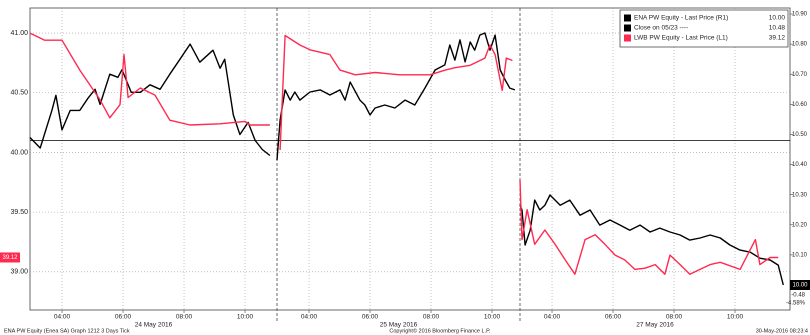 Image resolution: width=810 pixels, height=335 pixels. Describe the element at coordinates (777, 38) in the screenshot. I see `legend-value: 39.12` at that location.